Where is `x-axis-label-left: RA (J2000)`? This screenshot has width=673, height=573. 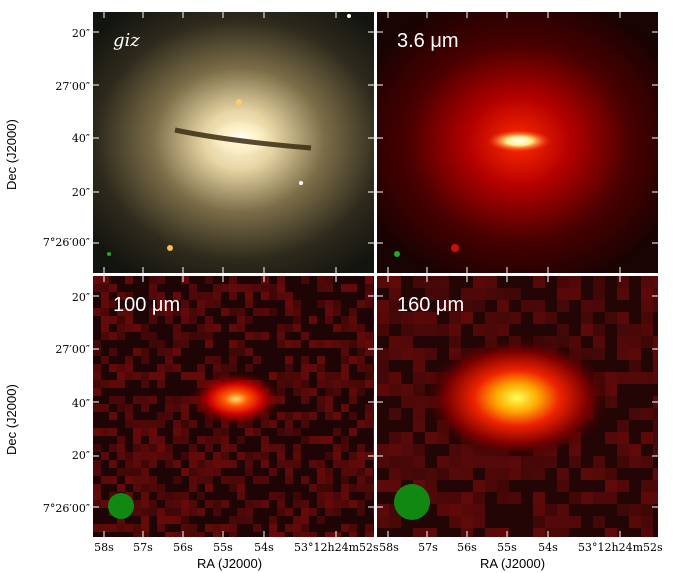 x-axis-label-left: RA (J2000) is located at coordinates (230, 563).